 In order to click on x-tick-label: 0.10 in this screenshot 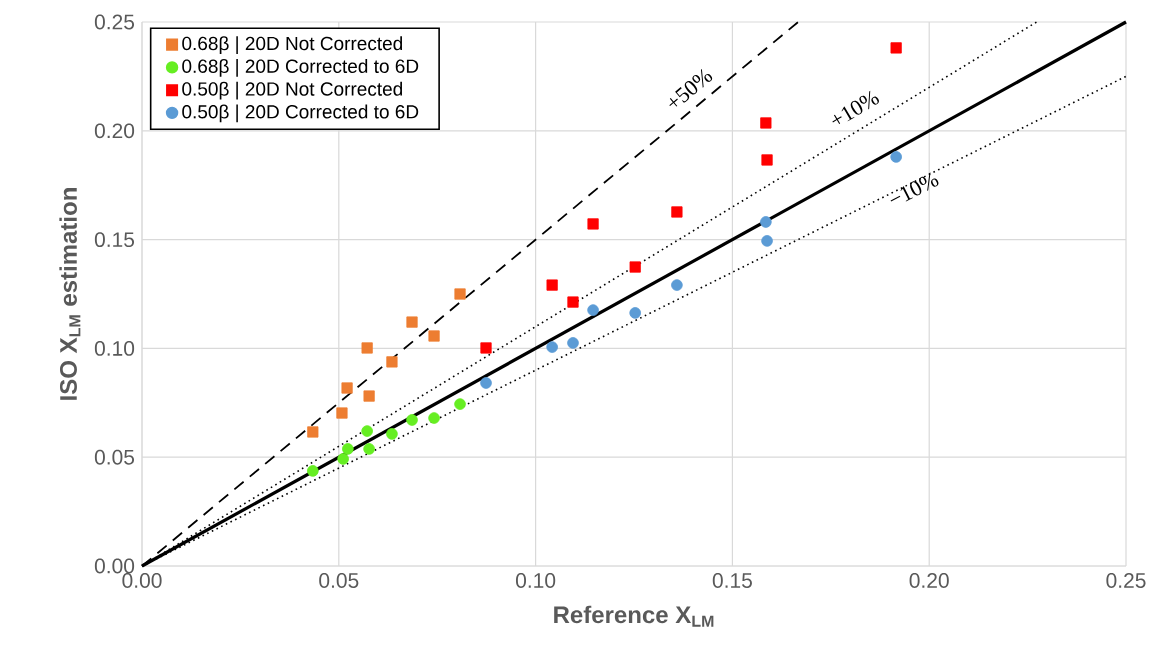, I will do `click(535, 580)`.